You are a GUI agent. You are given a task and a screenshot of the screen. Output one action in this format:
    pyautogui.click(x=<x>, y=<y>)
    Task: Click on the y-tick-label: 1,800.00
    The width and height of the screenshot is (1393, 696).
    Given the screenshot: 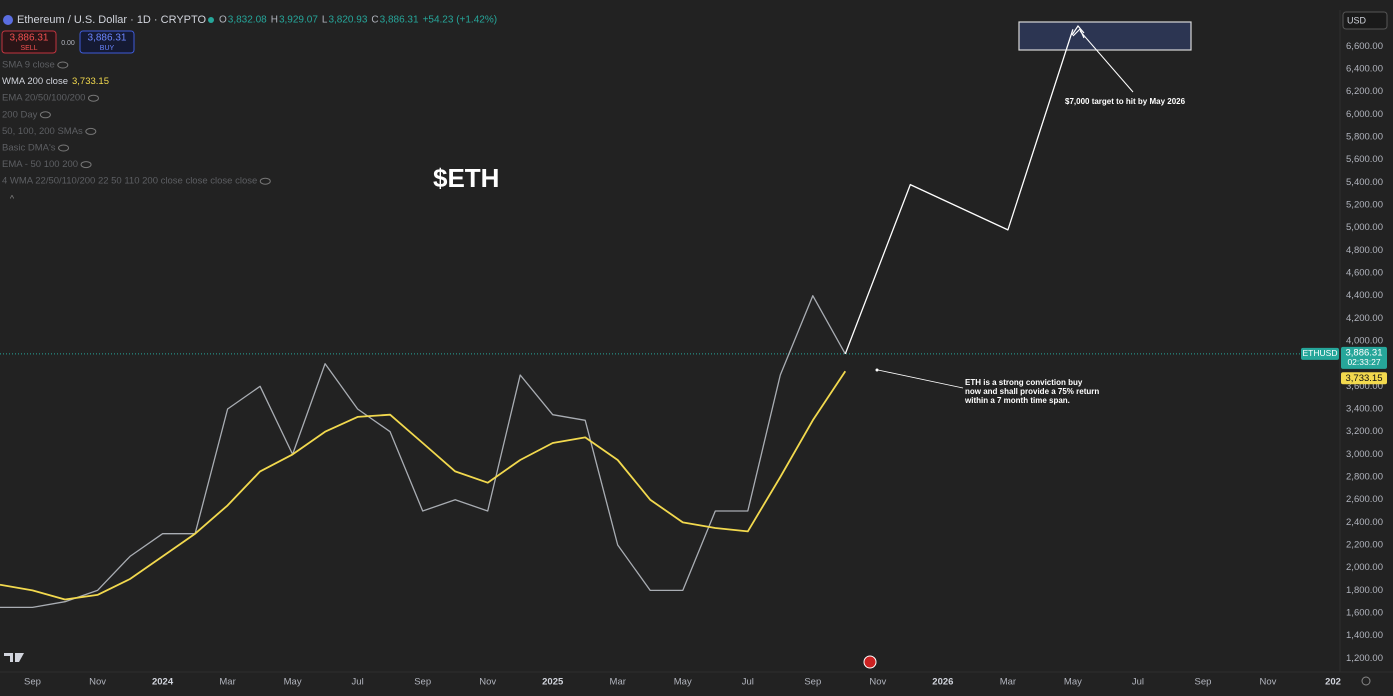 What is the action you would take?
    pyautogui.click(x=1364, y=590)
    